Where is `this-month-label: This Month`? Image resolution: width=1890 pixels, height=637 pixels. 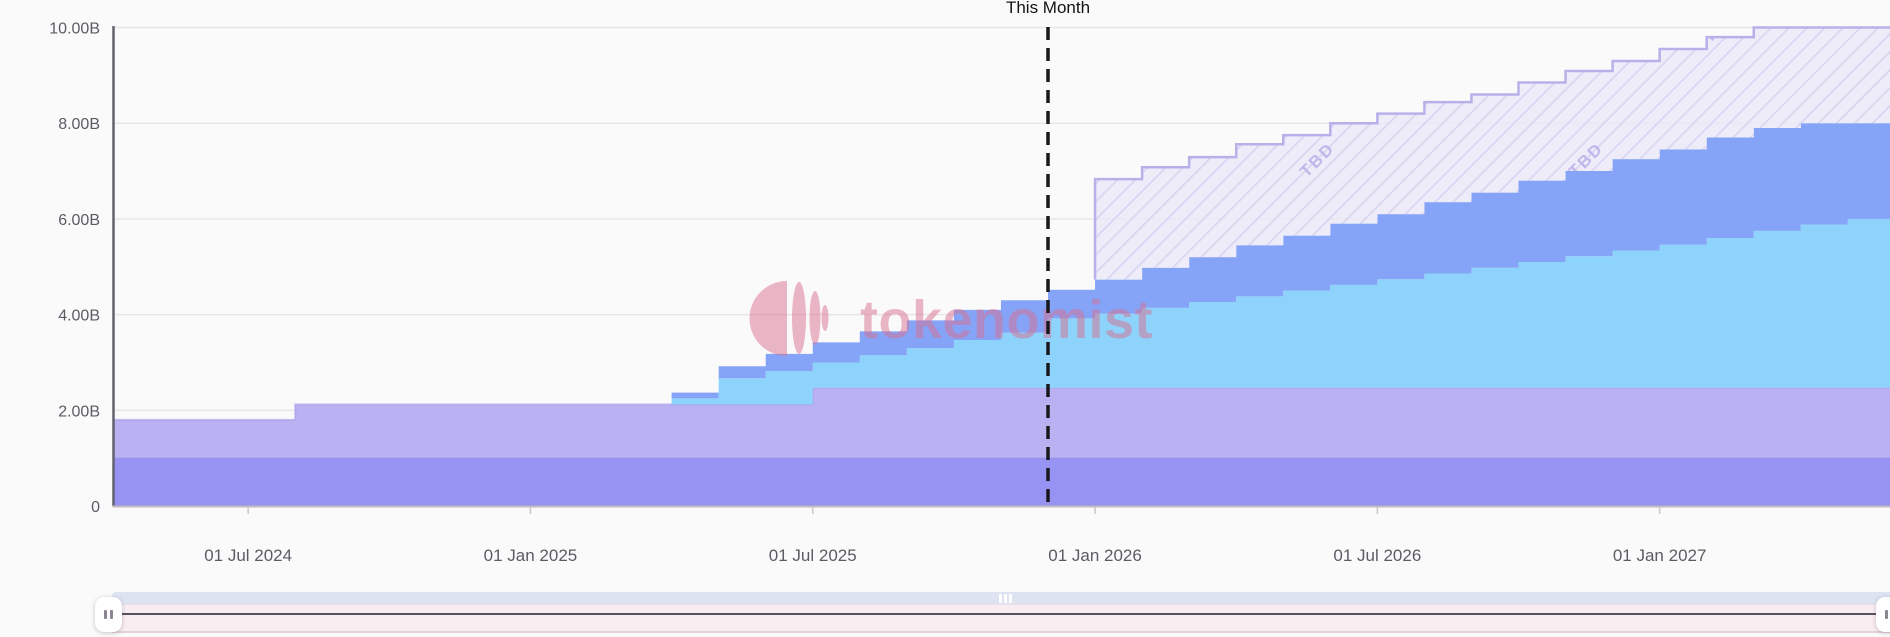
this-month-label: This Month is located at coordinates (1048, 8).